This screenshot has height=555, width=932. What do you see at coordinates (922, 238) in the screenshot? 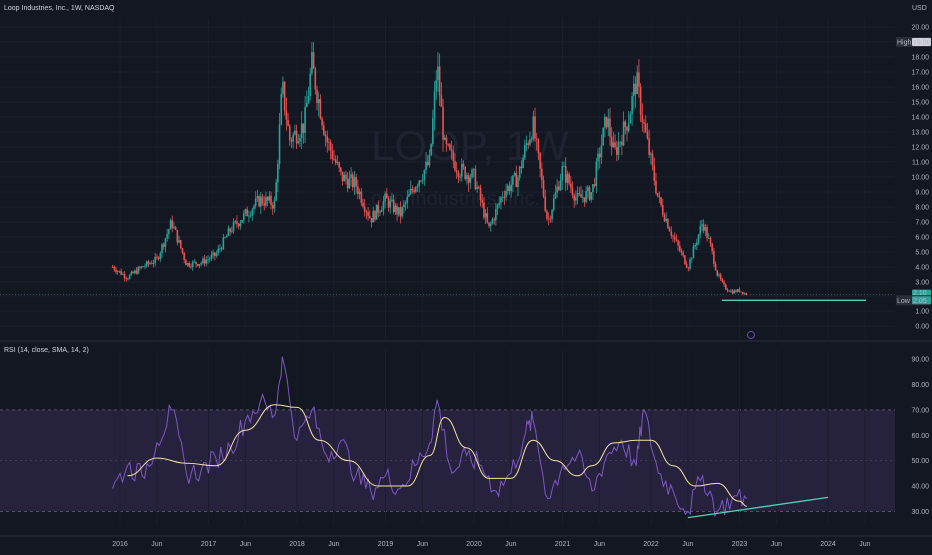
I see `price-tick-label: 6.00` at bounding box center [922, 238].